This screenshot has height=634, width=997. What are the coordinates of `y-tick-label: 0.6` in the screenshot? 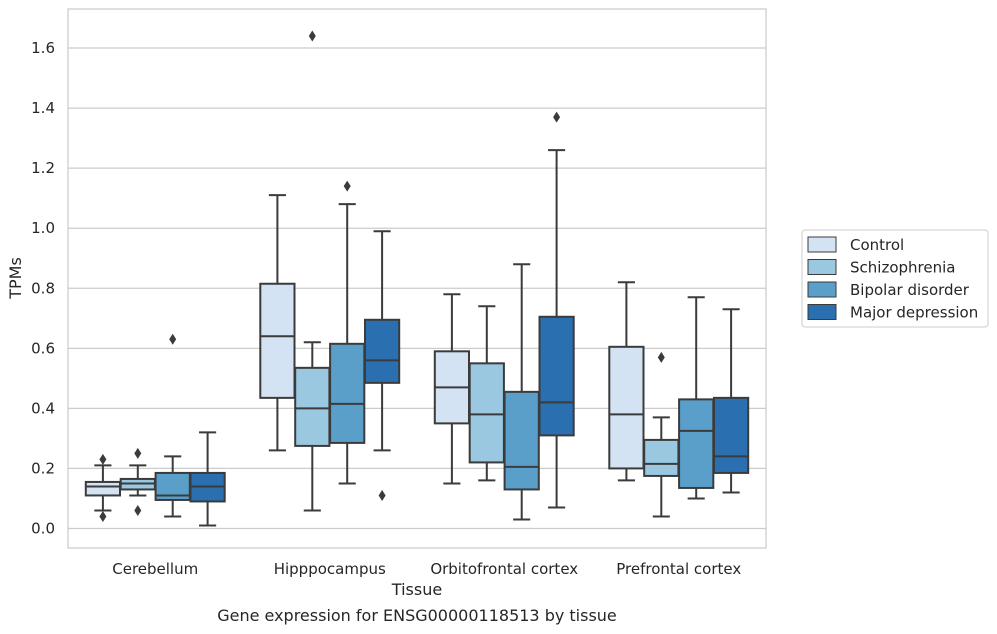 It's located at (43, 348).